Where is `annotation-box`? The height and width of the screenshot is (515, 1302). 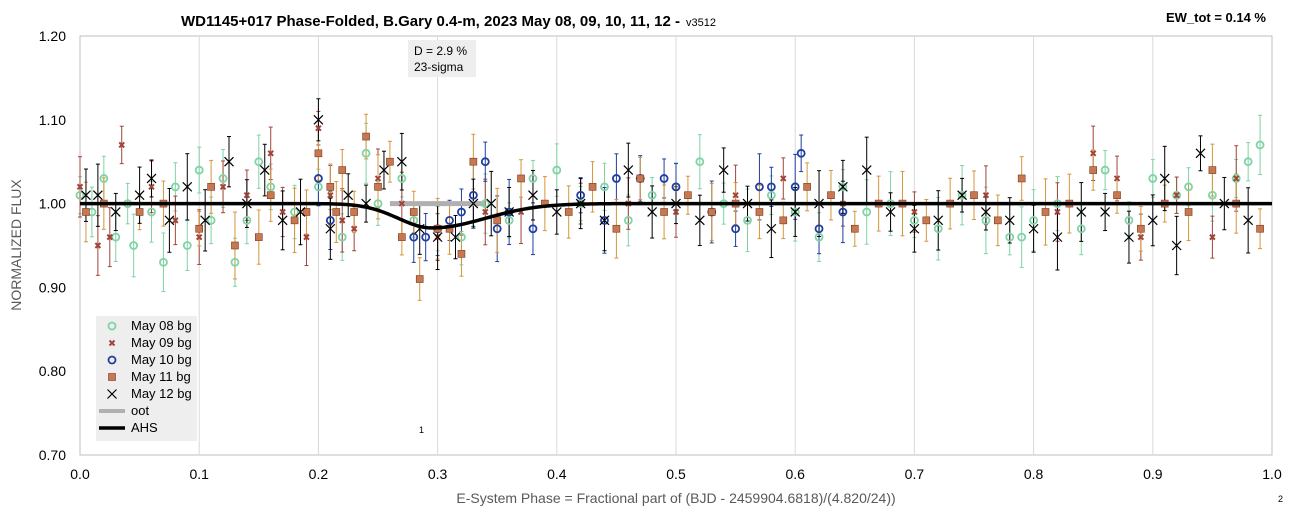 annotation-box is located at coordinates (442, 58).